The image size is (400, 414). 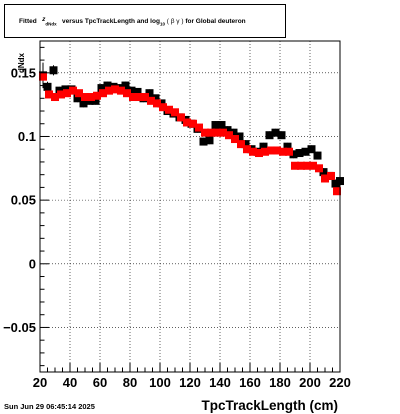 I want to click on x-tick-label: 160, so click(x=250, y=382).